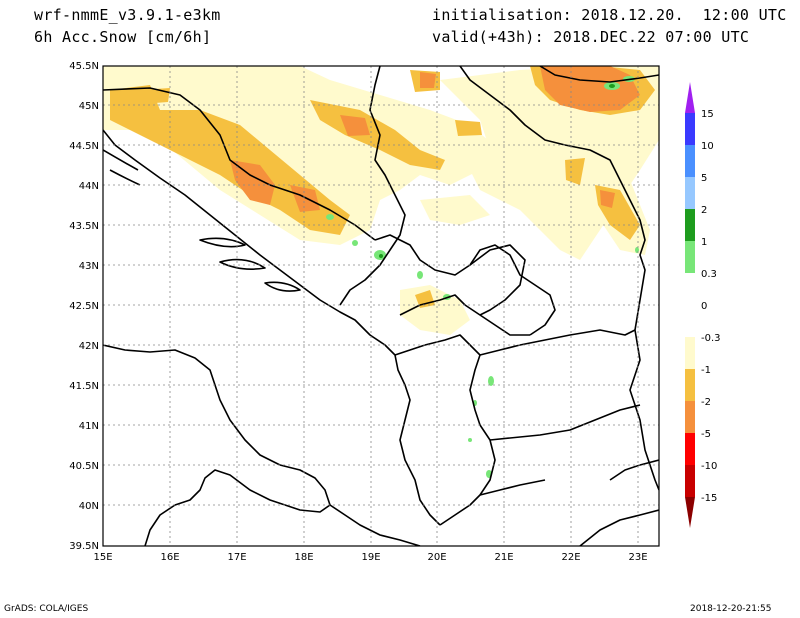  I want to click on legend-label: 0, so click(704, 306).